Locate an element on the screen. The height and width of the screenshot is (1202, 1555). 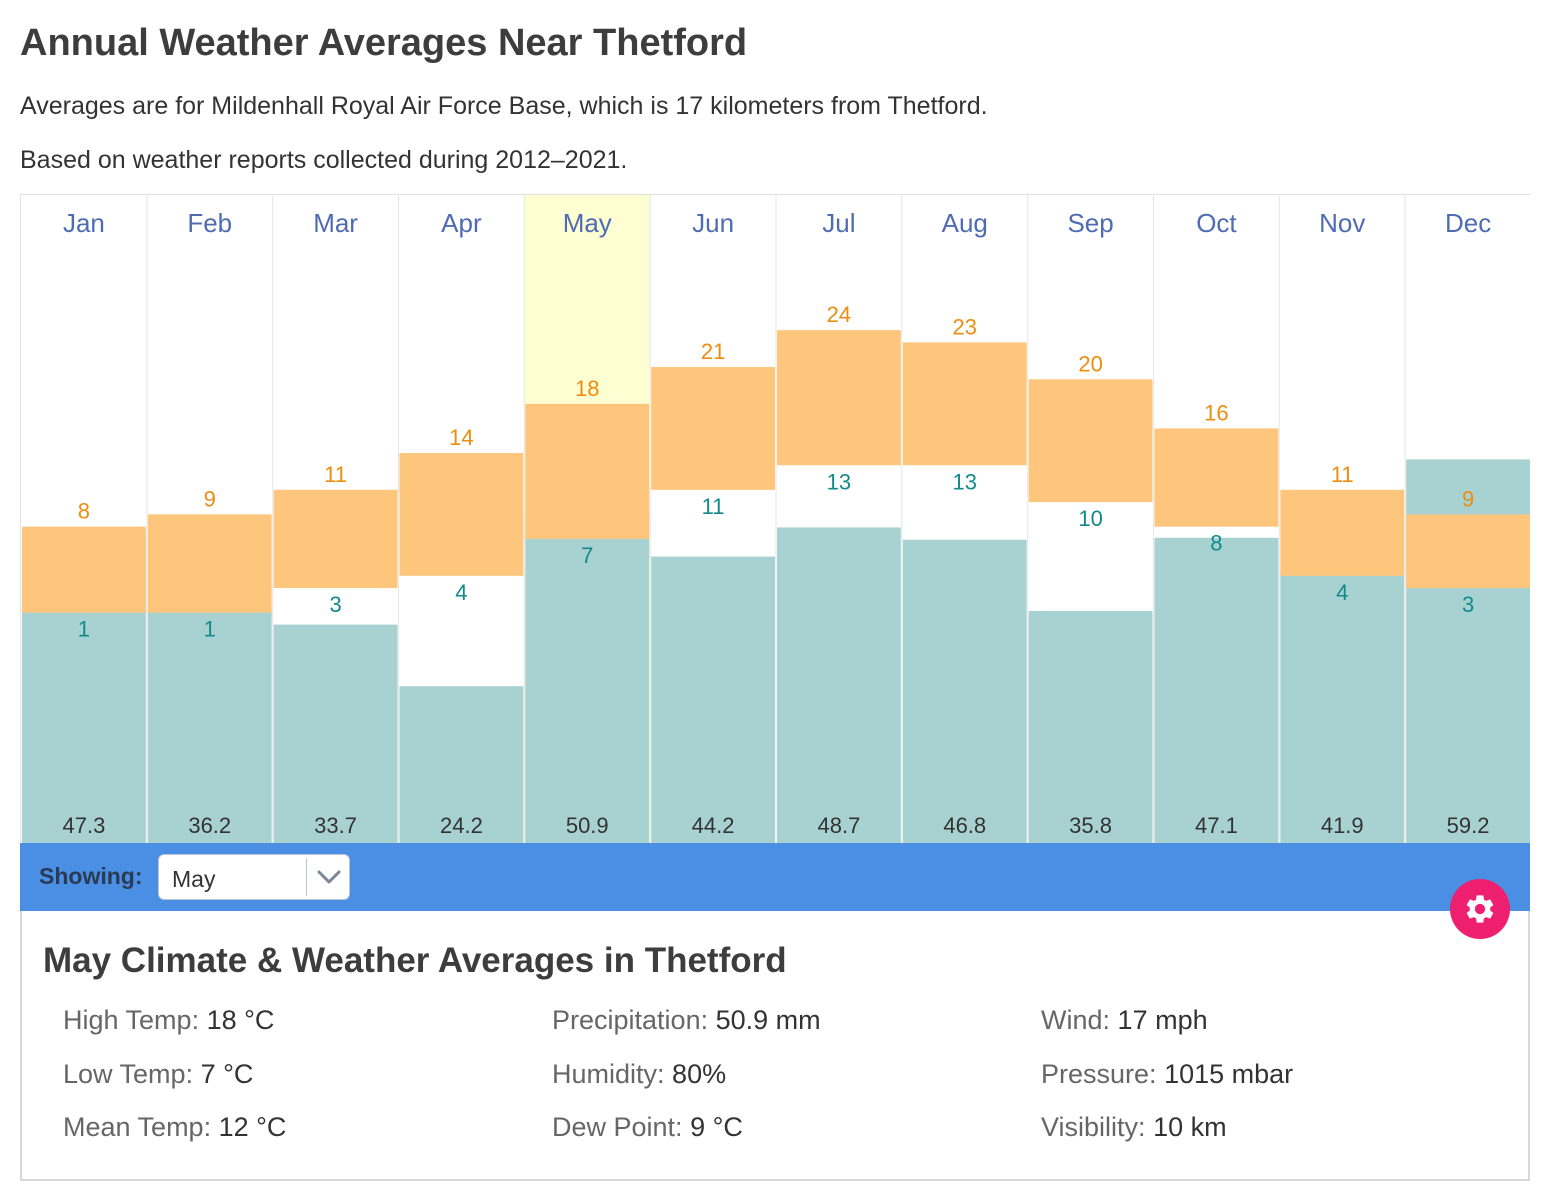
precip-bar-apr is located at coordinates (461, 764).